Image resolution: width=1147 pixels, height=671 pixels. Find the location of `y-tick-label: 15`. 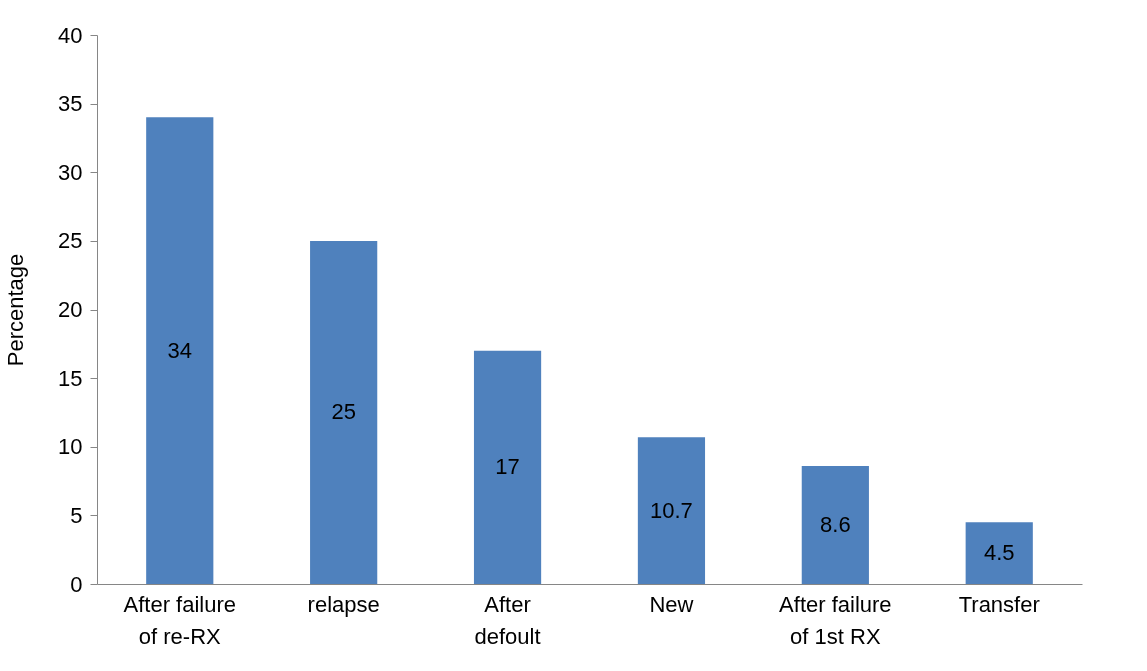

y-tick-label: 15 is located at coordinates (70, 378).